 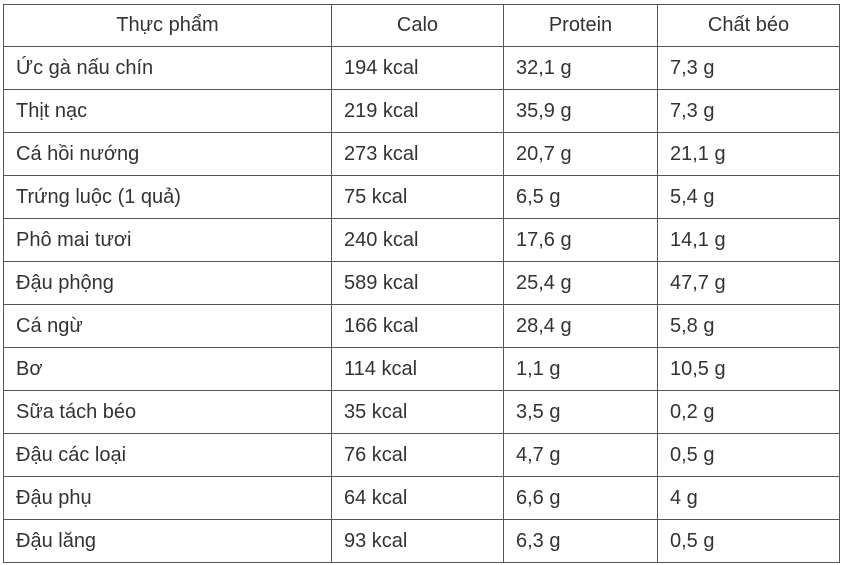 What do you see at coordinates (580, 498) in the screenshot?
I see `cell-protein: 6,6 g` at bounding box center [580, 498].